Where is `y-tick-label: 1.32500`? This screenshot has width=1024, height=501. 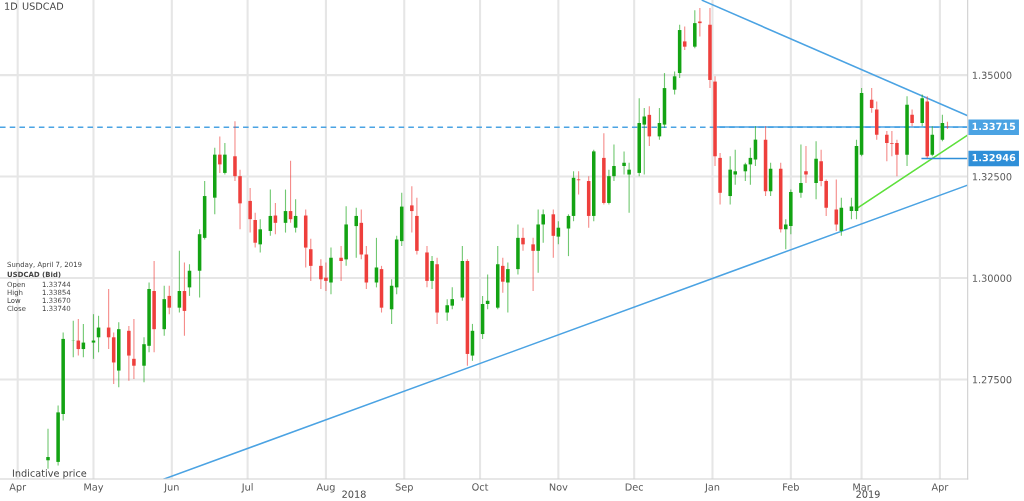 y-tick-label: 1.32500 is located at coordinates (992, 177).